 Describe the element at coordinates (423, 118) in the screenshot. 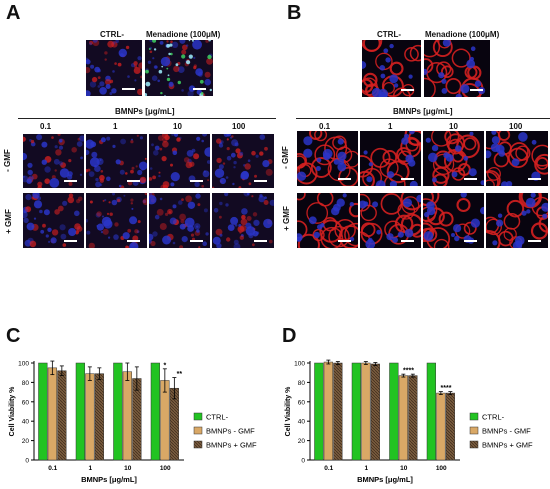

I see `panel-b-divider` at that location.